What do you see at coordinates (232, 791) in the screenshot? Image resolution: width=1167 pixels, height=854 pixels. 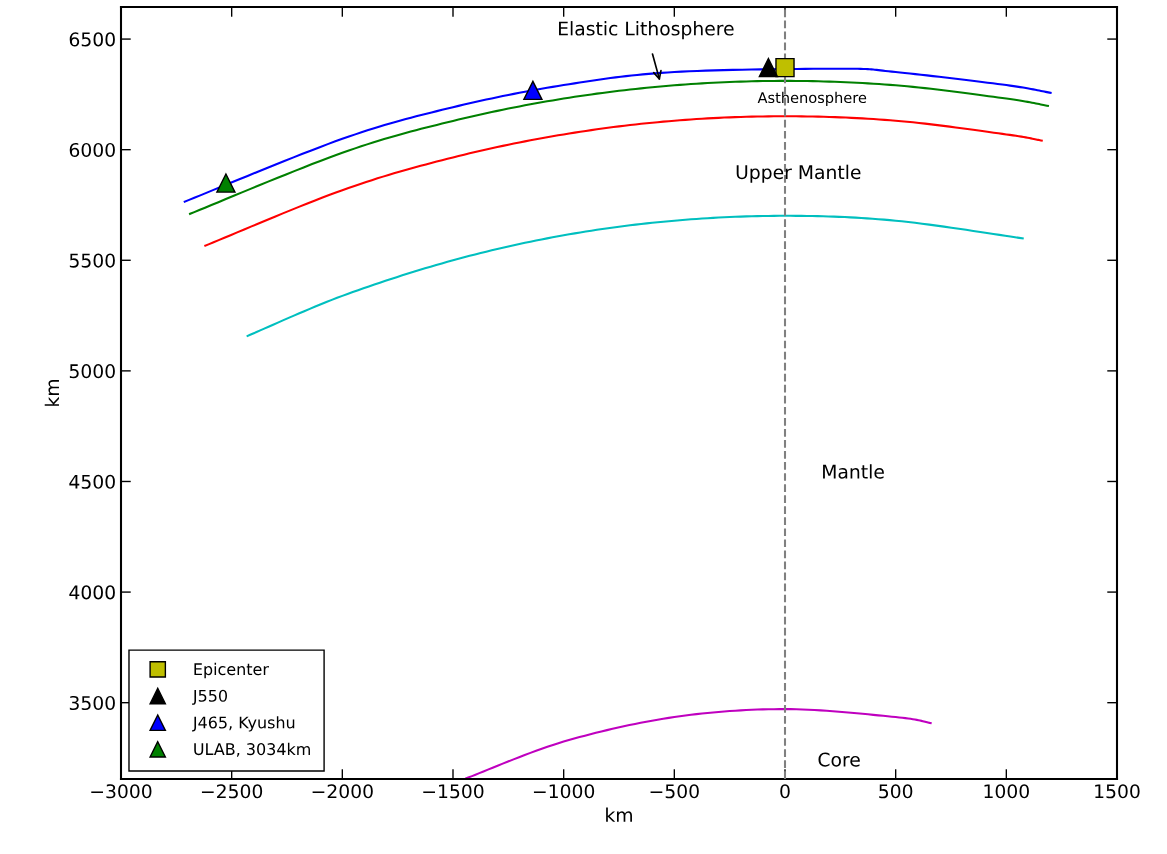 I see `x-tick-label: −2500` at bounding box center [232, 791].